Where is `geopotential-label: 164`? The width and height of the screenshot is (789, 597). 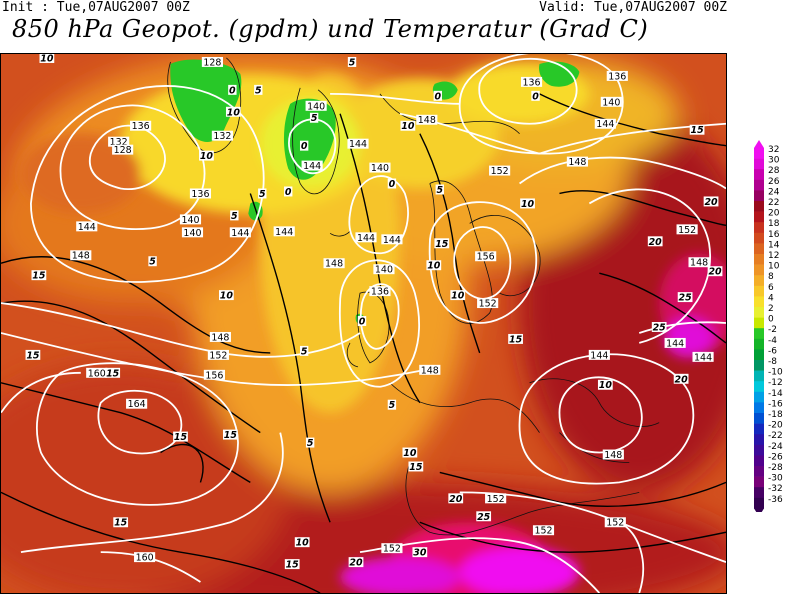 geopotential-label: 164 is located at coordinates (137, 404).